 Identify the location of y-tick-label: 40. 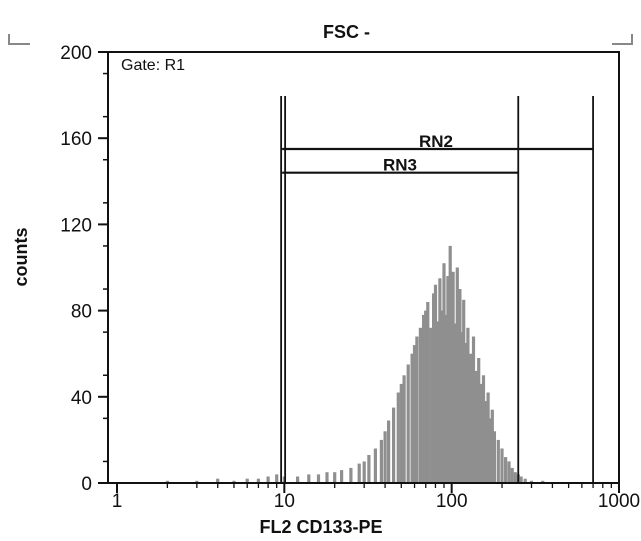
(81, 398).